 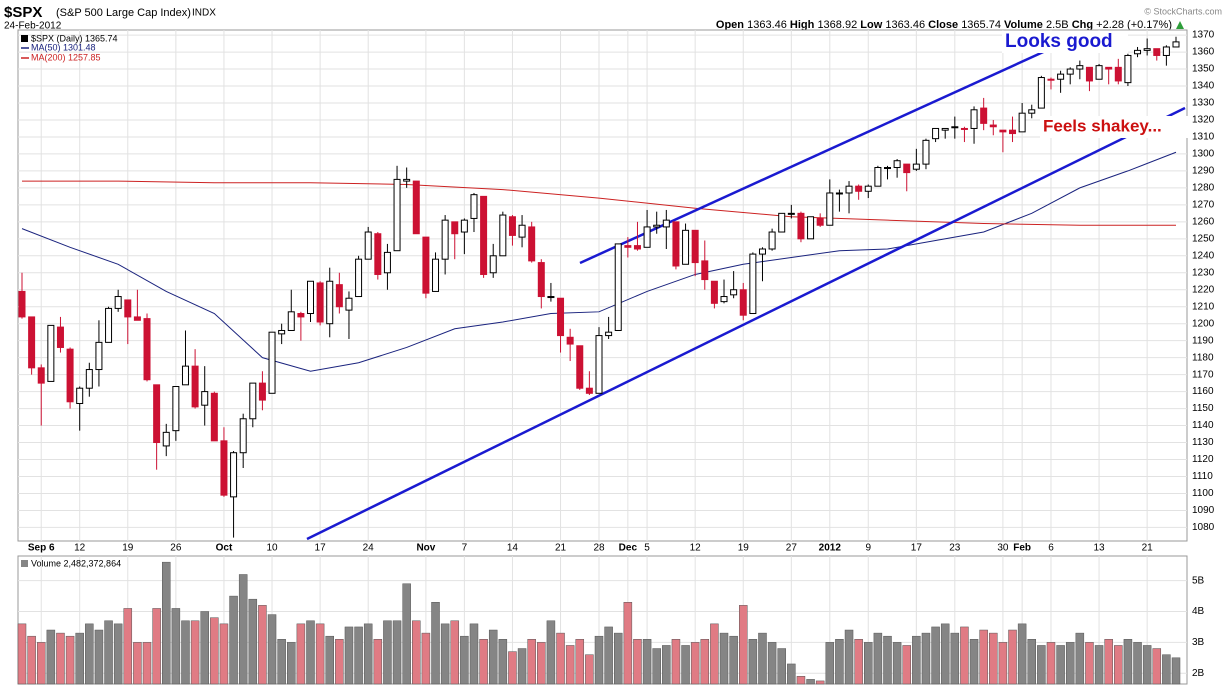 What do you see at coordinates (465, 548) in the screenshot?
I see `x-tick-label: 7` at bounding box center [465, 548].